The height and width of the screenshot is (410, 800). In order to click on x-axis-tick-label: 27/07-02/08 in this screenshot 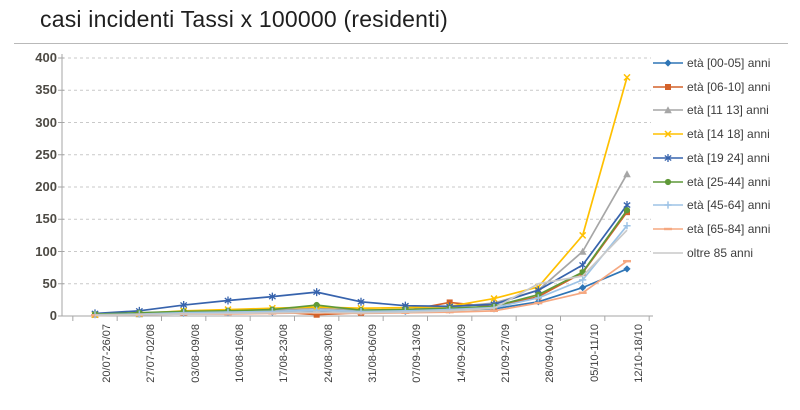, I will do `click(151, 353)`.